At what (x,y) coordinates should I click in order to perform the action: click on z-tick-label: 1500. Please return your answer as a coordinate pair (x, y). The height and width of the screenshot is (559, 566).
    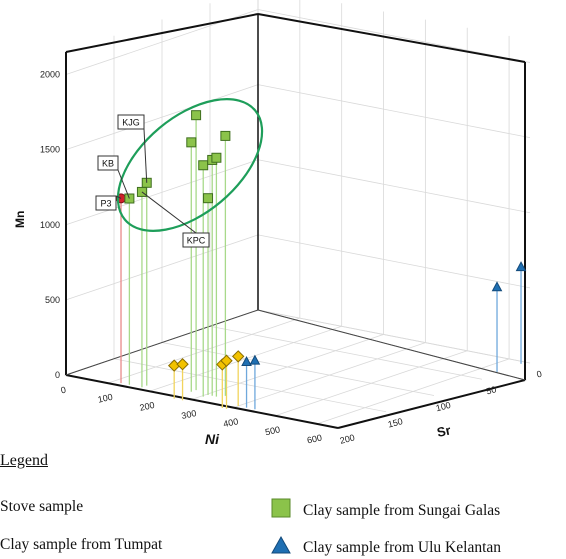
    Looking at the image, I should click on (50, 150).